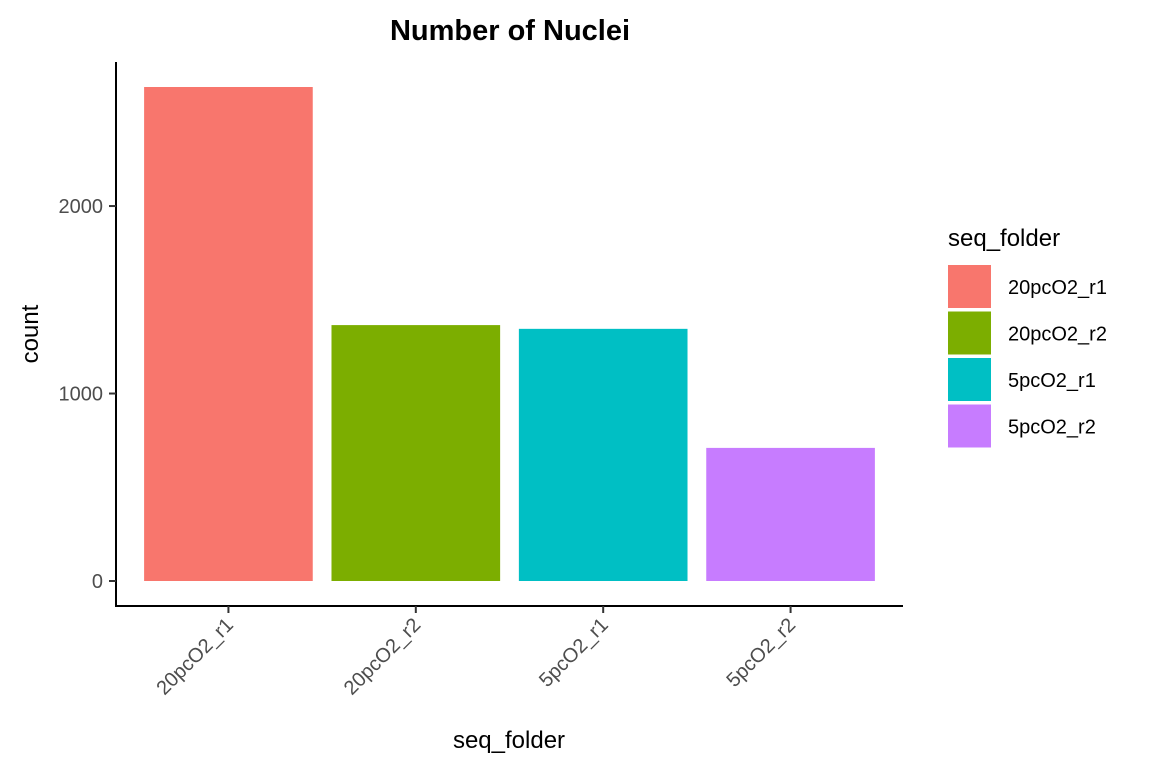 Image resolution: width=1152 pixels, height=768 pixels. Describe the element at coordinates (969, 379) in the screenshot. I see `legend-key-5pcO2_r1` at that location.